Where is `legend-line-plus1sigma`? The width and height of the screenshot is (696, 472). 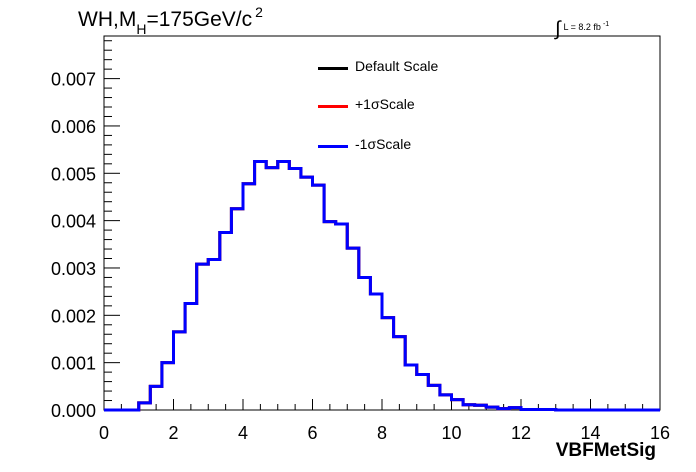
legend-line-plus1sigma is located at coordinates (333, 106).